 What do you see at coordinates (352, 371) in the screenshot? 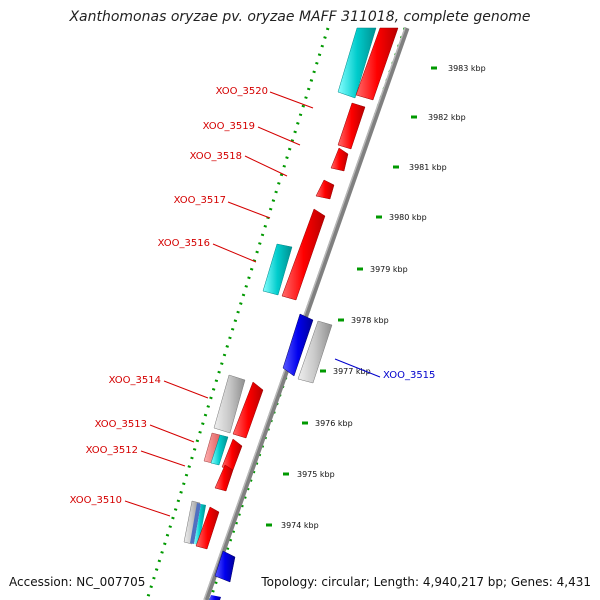
I see `tick-label: 3977 kbp` at bounding box center [352, 371].